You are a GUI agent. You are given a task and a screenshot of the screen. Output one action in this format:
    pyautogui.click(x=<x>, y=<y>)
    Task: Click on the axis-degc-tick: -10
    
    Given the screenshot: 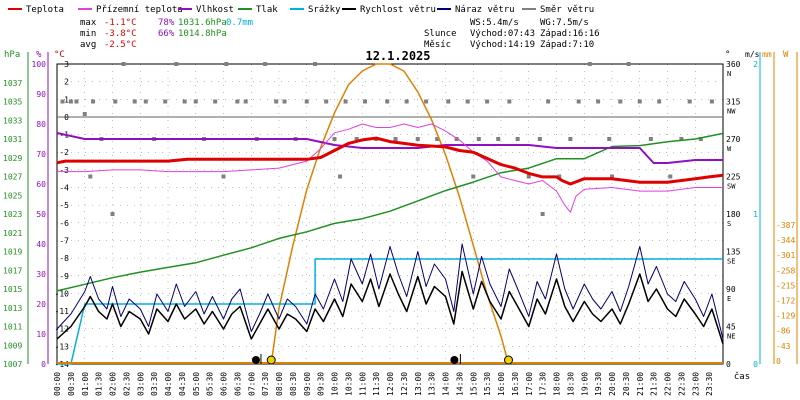 What is the action you would take?
    pyautogui.click(x=62, y=293)
    